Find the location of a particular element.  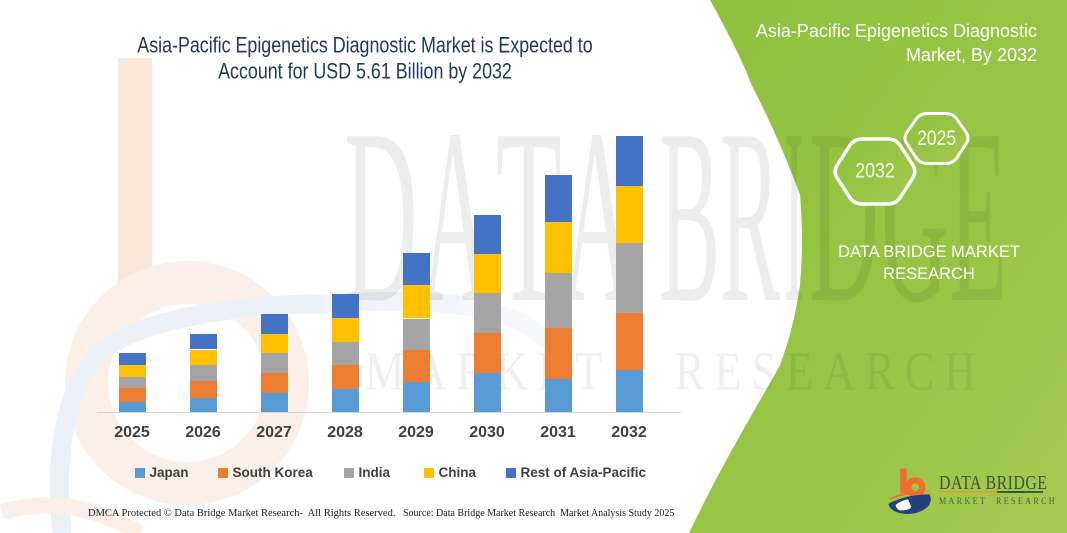

svg-text: 2032 is located at coordinates (875, 171).